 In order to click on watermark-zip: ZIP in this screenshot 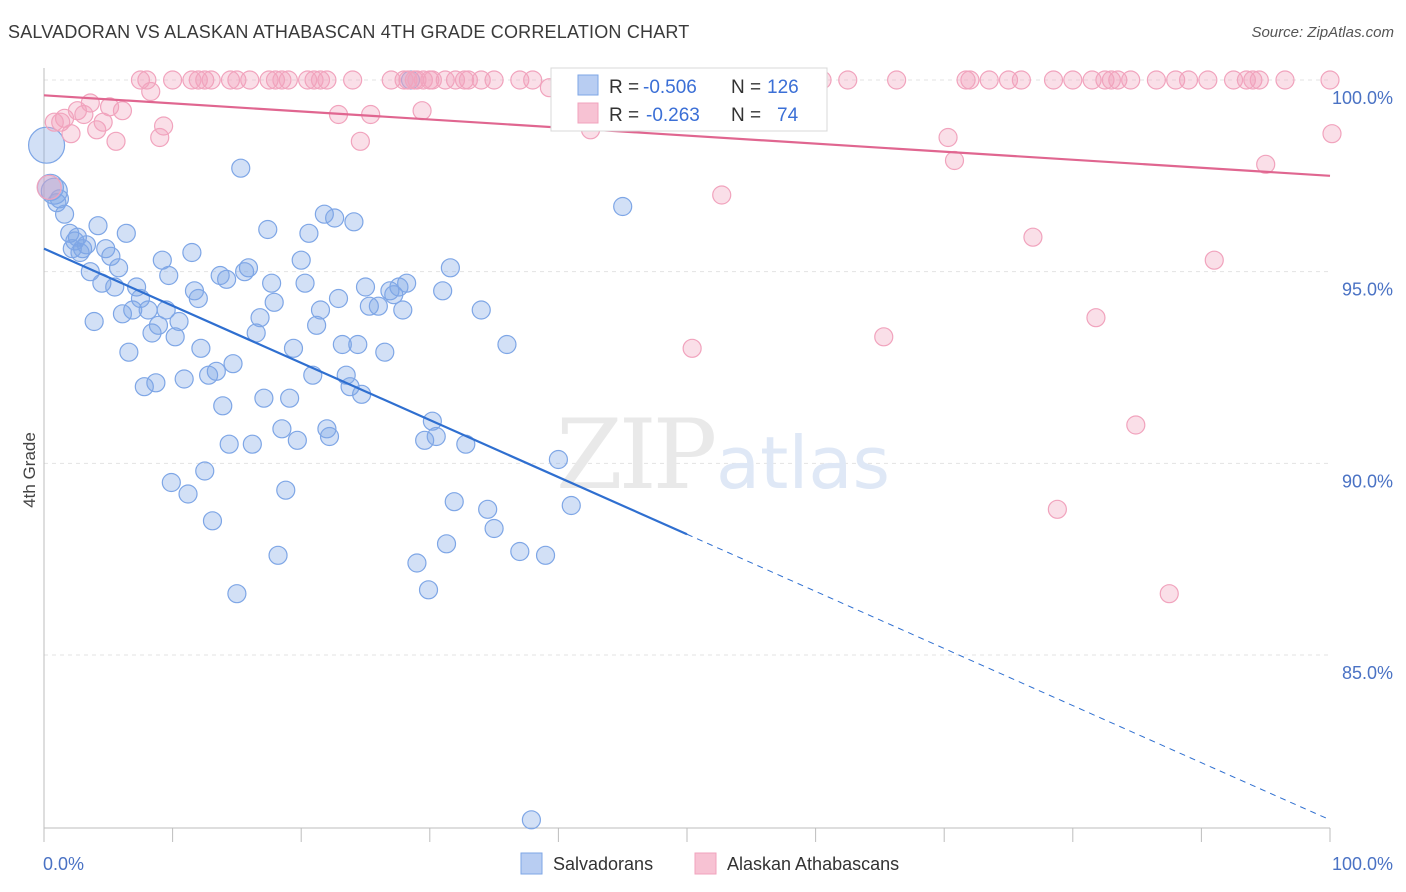, I will do `click(635, 455)`.